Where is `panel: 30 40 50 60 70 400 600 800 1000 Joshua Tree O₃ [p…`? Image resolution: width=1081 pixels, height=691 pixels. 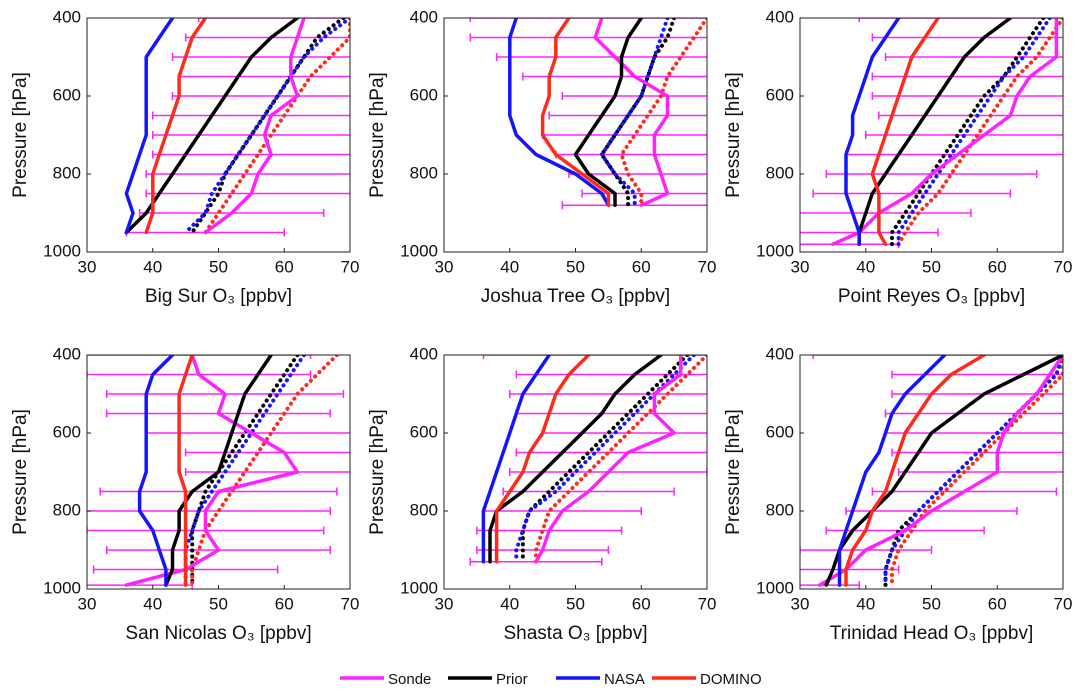 panel: 30 40 50 60 70 400 600 800 1000 Joshua Tree O₃ [p… is located at coordinates (542, 157).